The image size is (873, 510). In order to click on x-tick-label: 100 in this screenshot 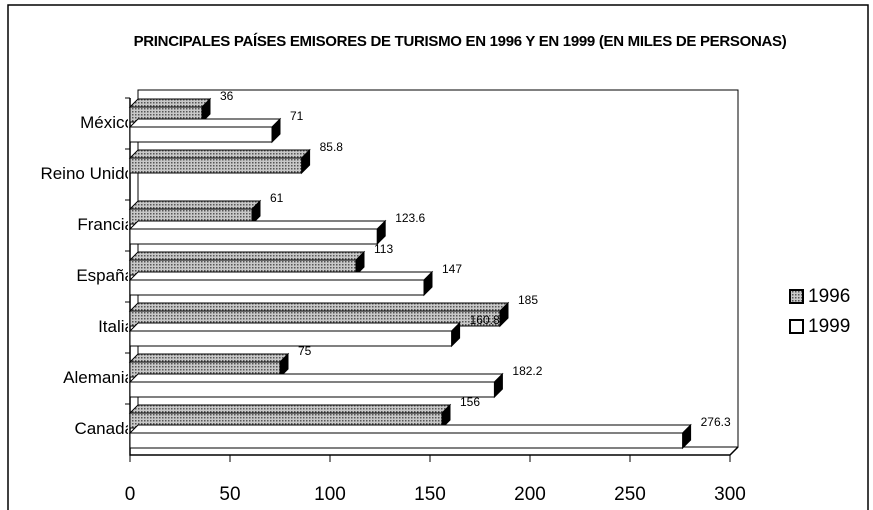, I will do `click(330, 494)`.